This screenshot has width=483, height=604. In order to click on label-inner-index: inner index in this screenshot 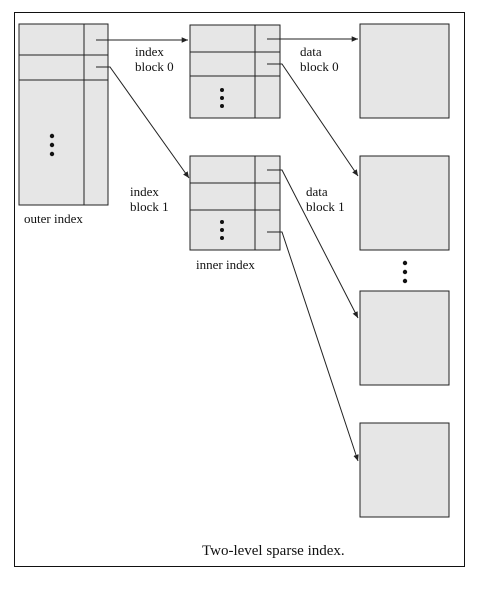, I will do `click(225, 264)`.